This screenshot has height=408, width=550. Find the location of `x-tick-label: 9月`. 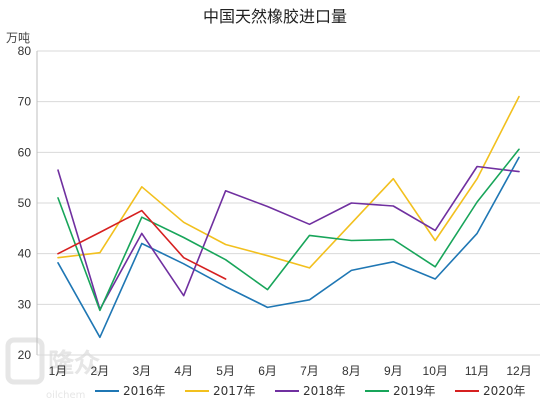

x-tick-label: 9月 is located at coordinates (393, 371).